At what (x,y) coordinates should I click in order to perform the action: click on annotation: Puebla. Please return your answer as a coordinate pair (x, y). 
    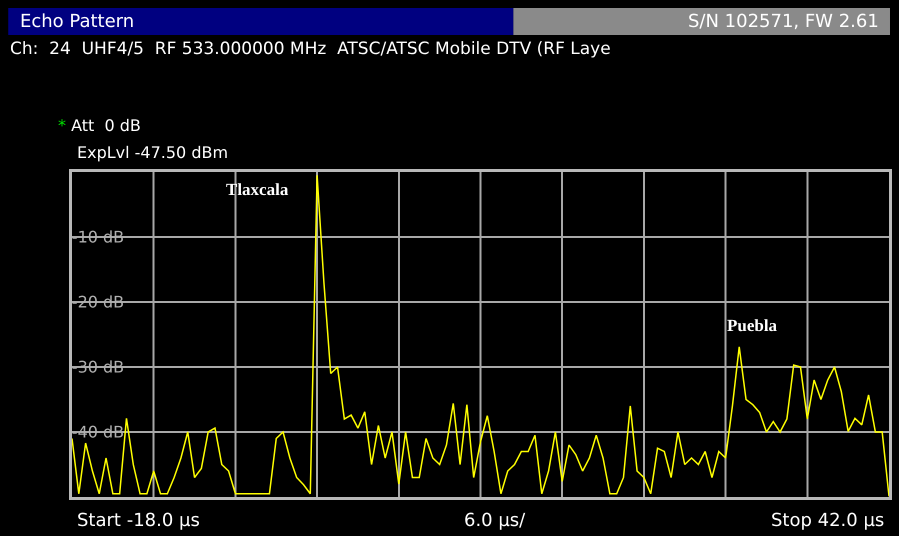
    Looking at the image, I should click on (752, 325).